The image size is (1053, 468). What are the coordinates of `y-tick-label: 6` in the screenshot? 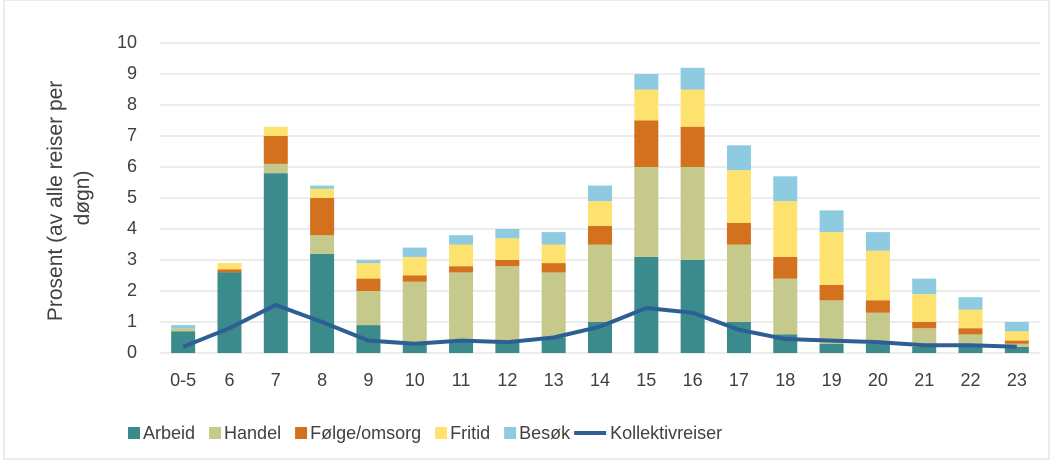 It's located at (132, 166).